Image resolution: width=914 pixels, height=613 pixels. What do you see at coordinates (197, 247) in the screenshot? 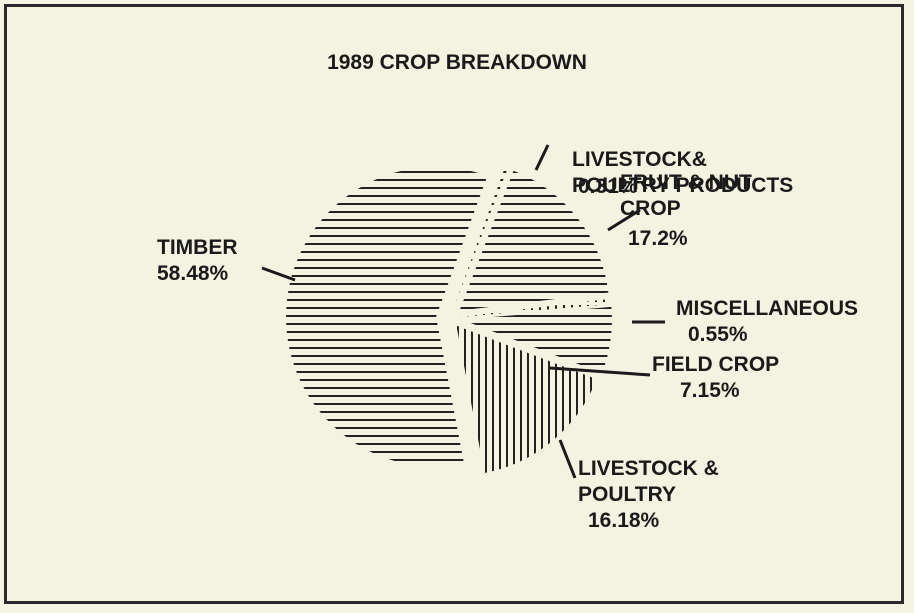
I see `slice-label: TIMBER` at bounding box center [197, 247].